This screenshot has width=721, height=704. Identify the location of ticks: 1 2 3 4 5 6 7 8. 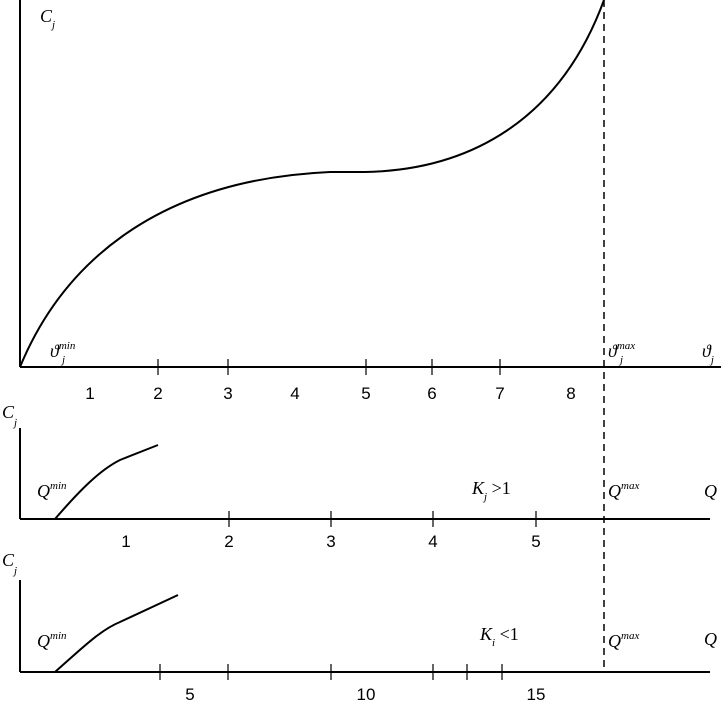
(330, 381).